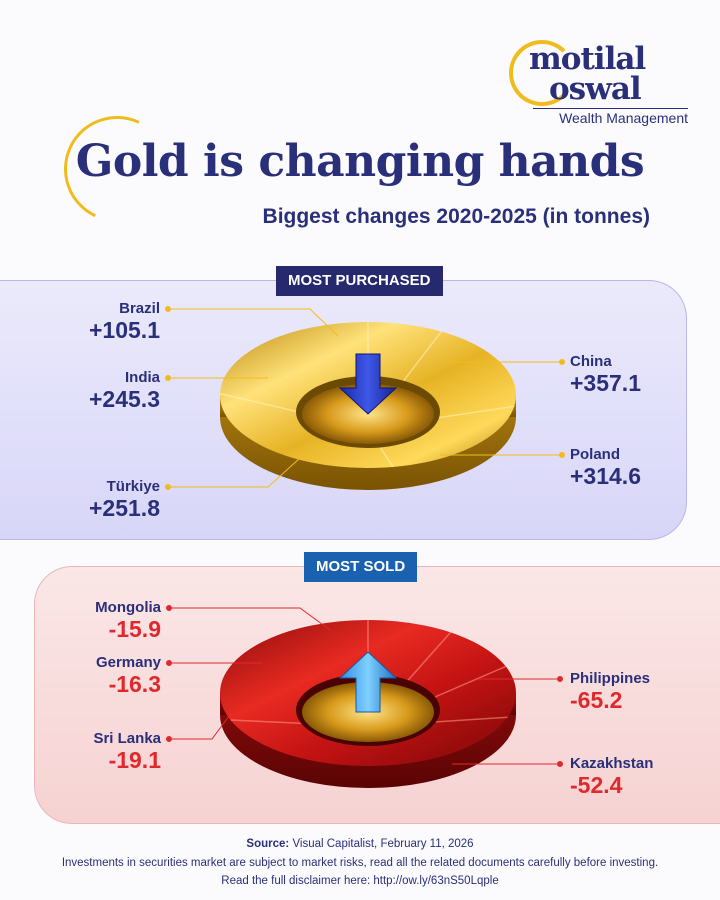  I want to click on gold-slice-edge-trkiye, so click(476, 412).